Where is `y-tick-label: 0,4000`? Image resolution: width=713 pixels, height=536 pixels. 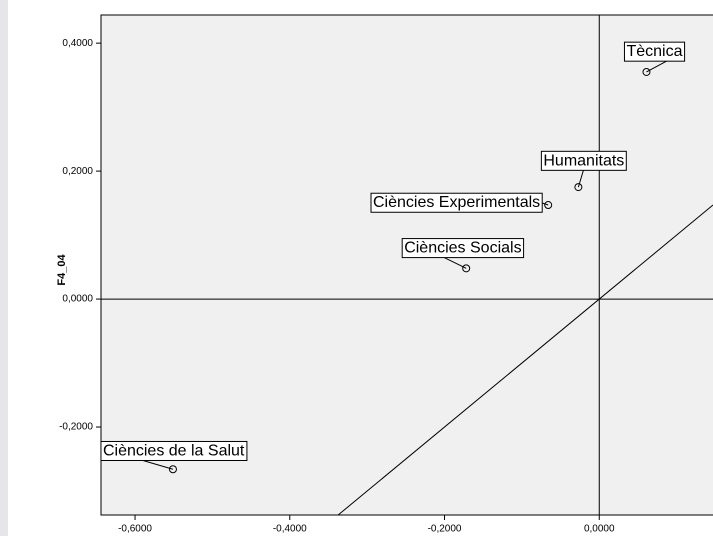 y-tick-label: 0,4000 is located at coordinates (77, 43).